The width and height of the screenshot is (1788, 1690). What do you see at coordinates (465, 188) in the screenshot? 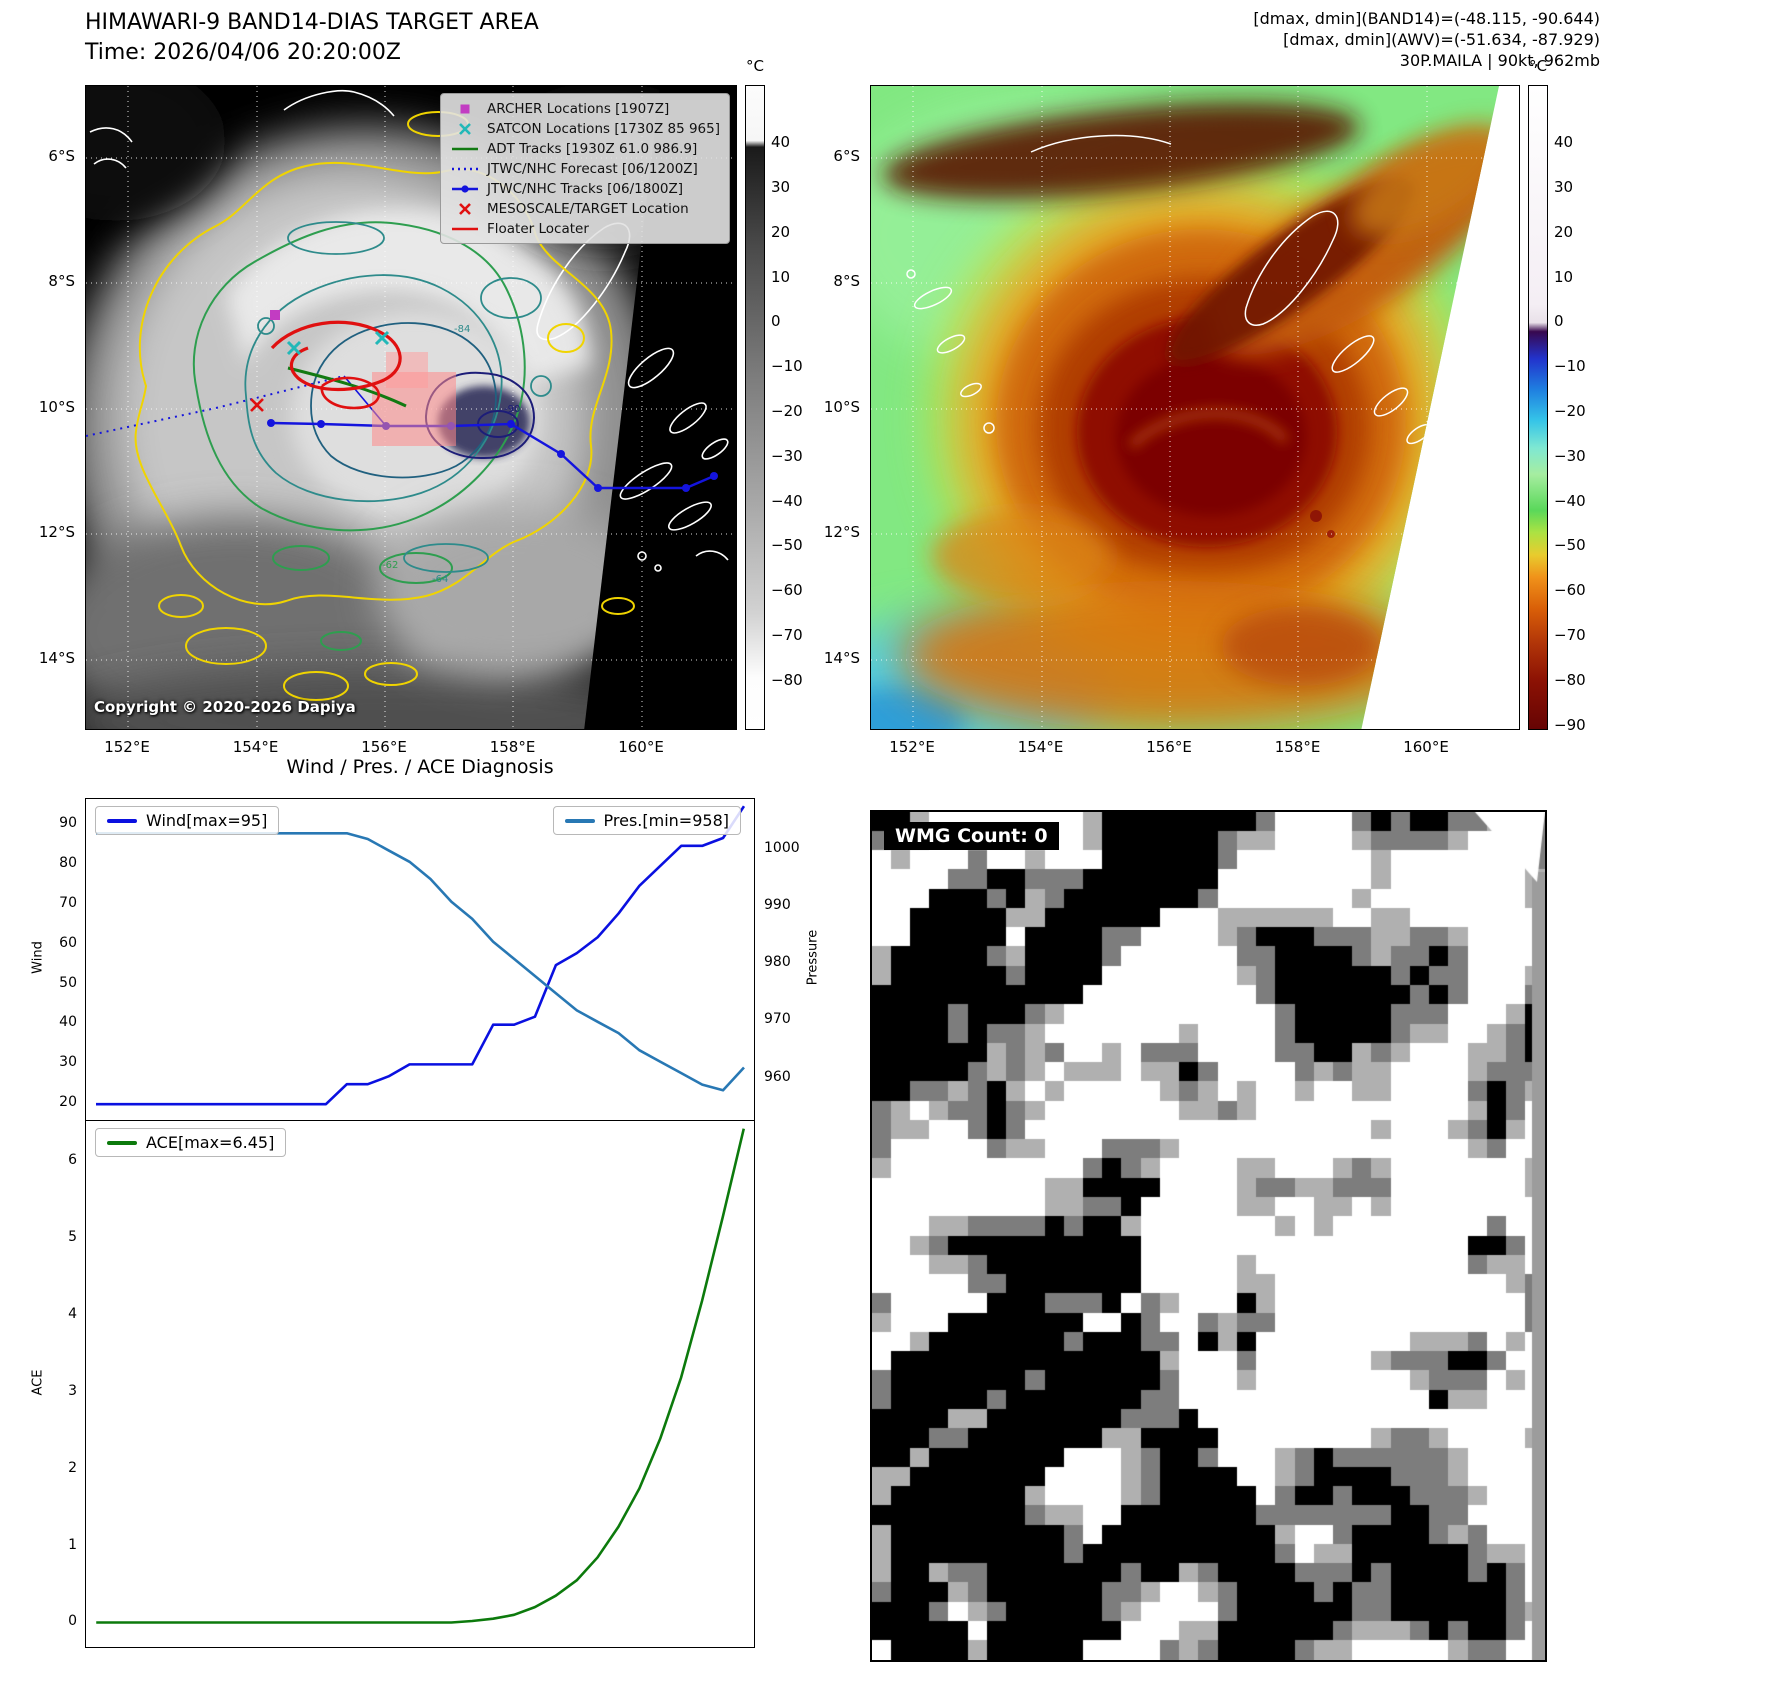
I see `line-dot-marker-icon` at bounding box center [465, 188].